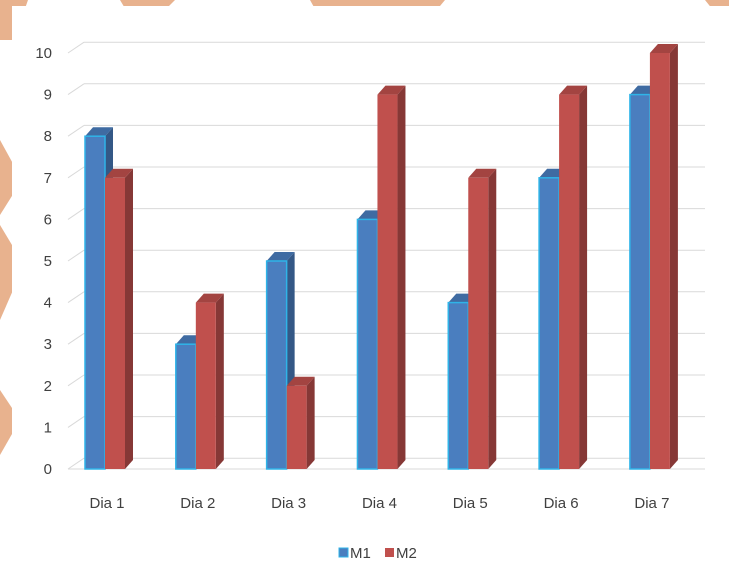  Describe the element at coordinates (48, 344) in the screenshot. I see `y-tick-label: 3` at that location.